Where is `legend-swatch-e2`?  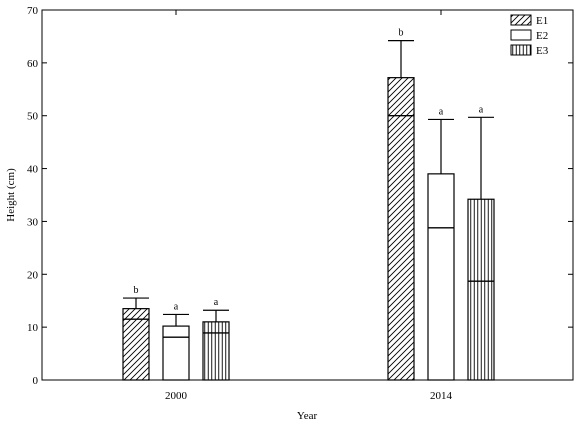 legend-swatch-e2 is located at coordinates (521, 35).